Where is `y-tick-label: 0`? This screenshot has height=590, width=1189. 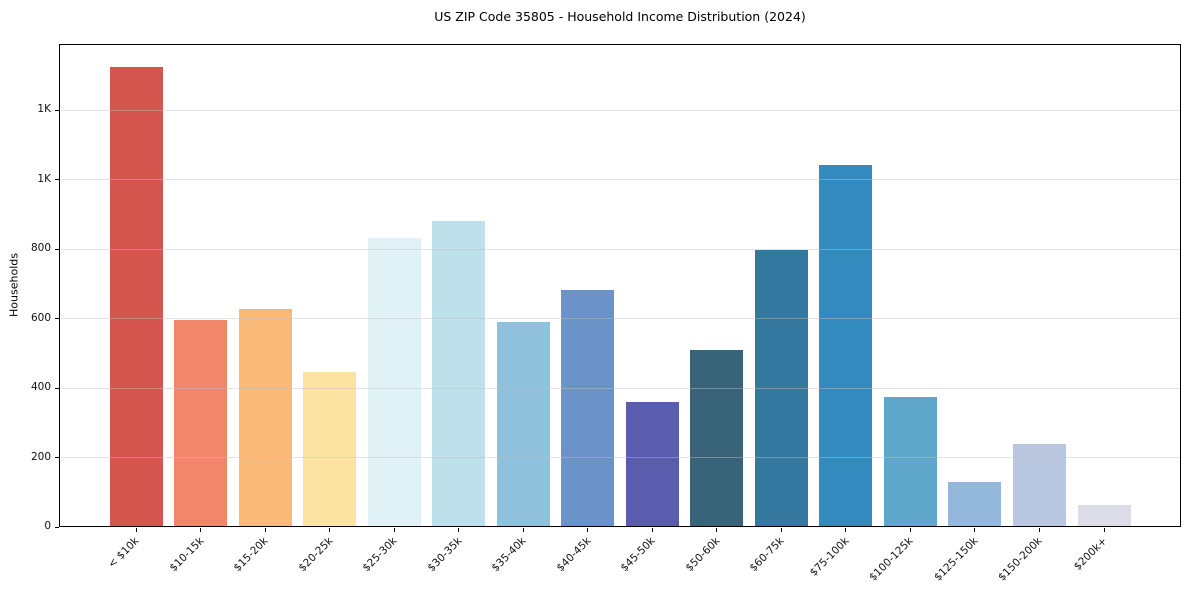 y-tick-label: 0 is located at coordinates (47, 526).